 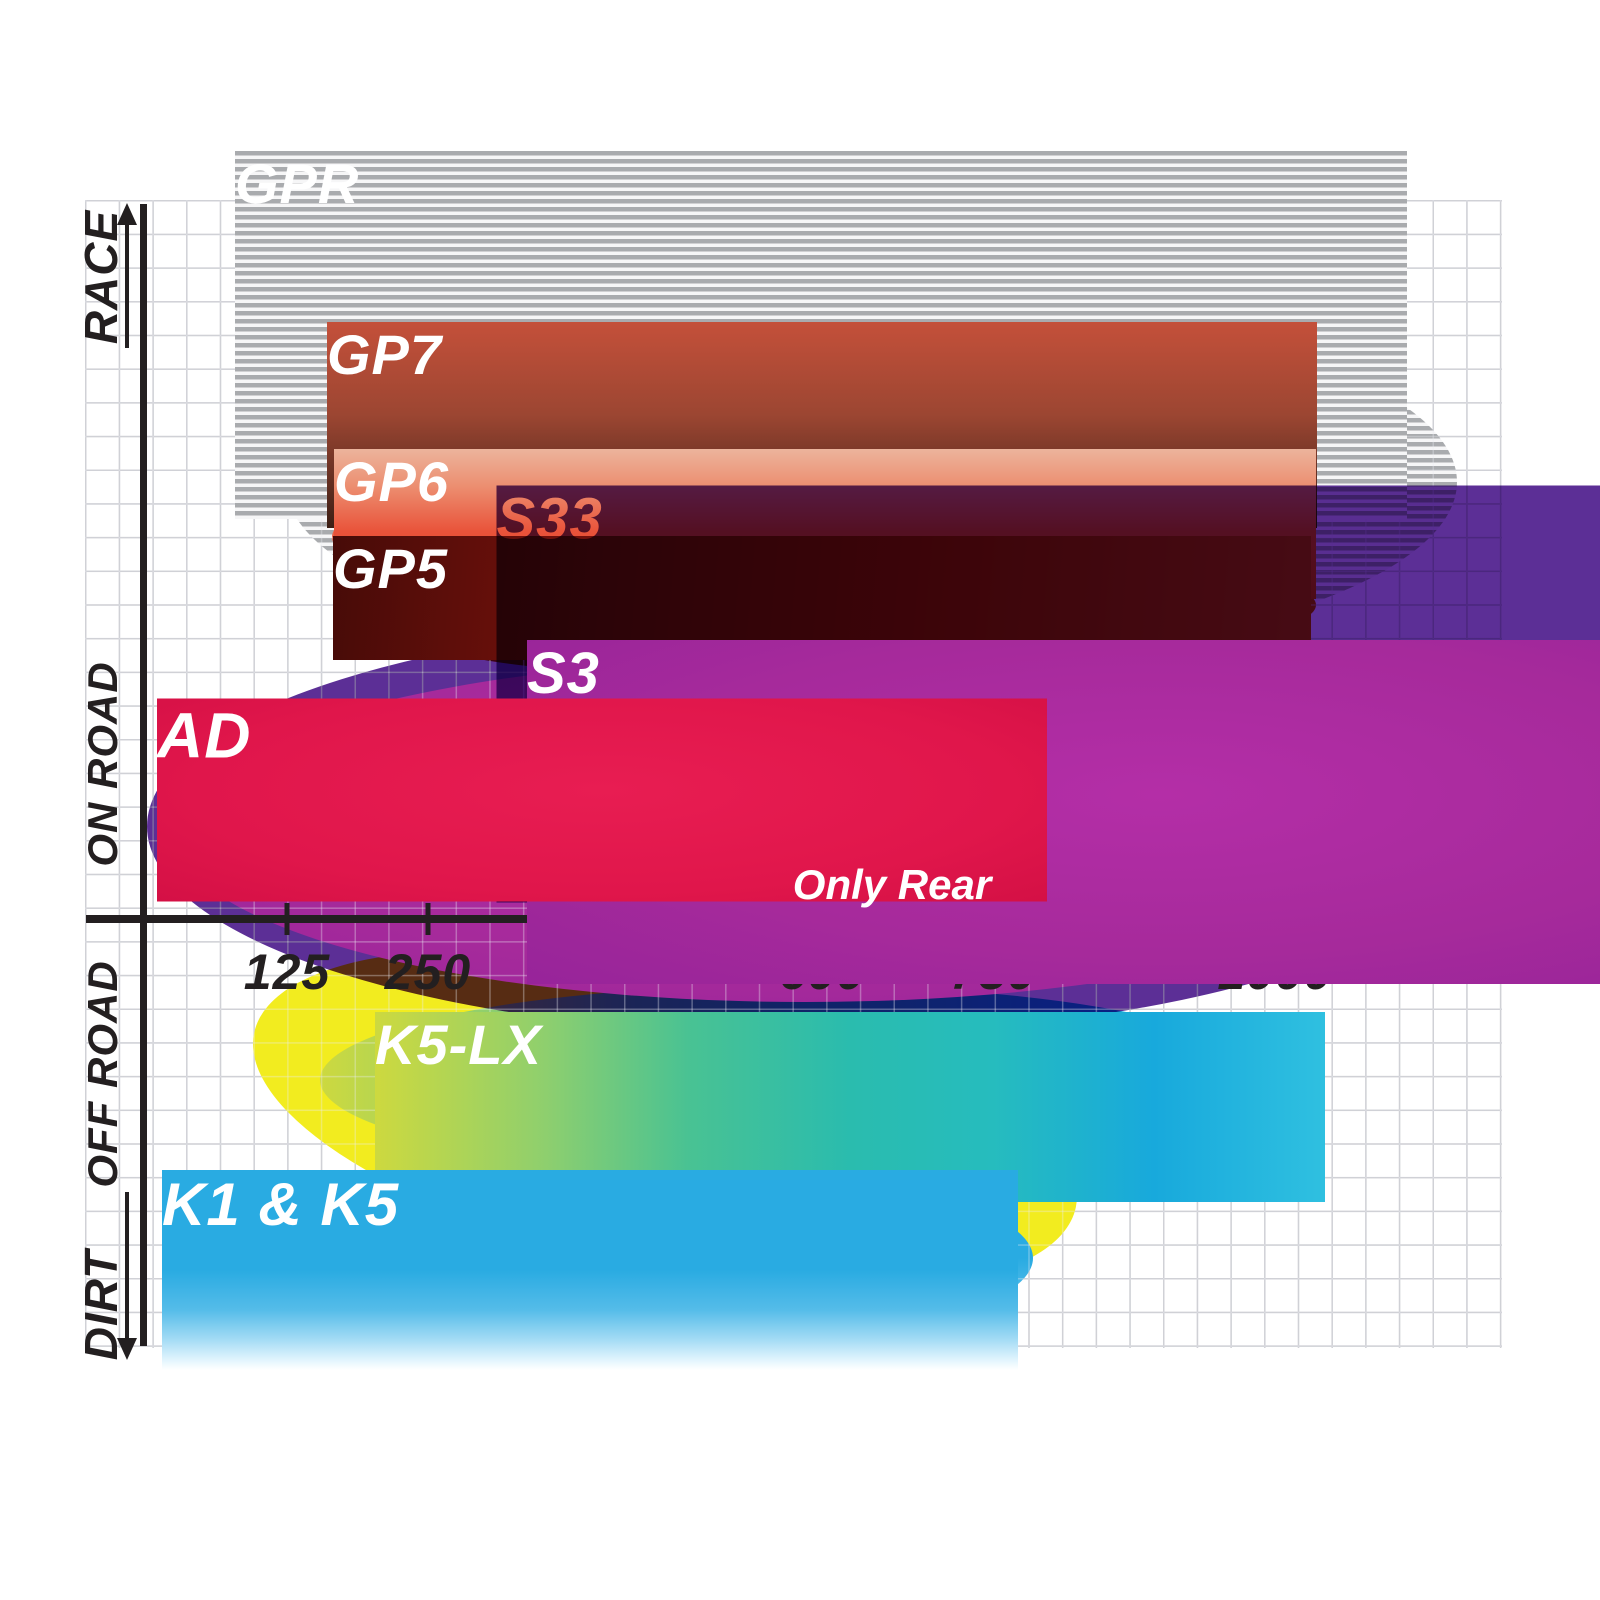 What do you see at coordinates (143, 775) in the screenshot?
I see `y-axis` at bounding box center [143, 775].